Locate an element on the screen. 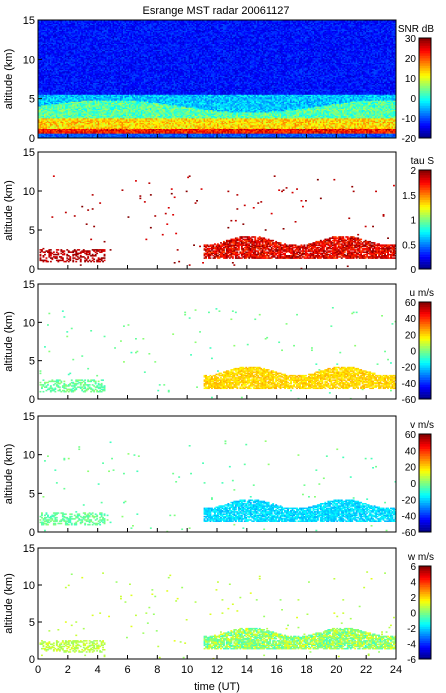 Image resolution: width=446 pixels, height=693 pixels. heatmap-cells is located at coordinates (217, 79).